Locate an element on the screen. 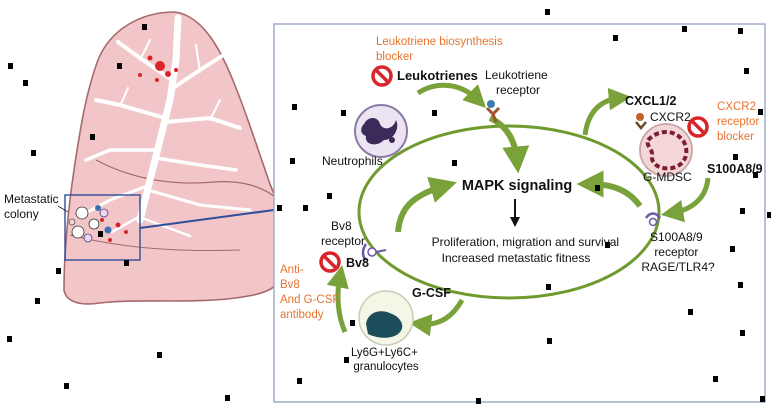  antibody-label: Anti- Bv8 And G-CSF antibody is located at coordinates (311, 292).